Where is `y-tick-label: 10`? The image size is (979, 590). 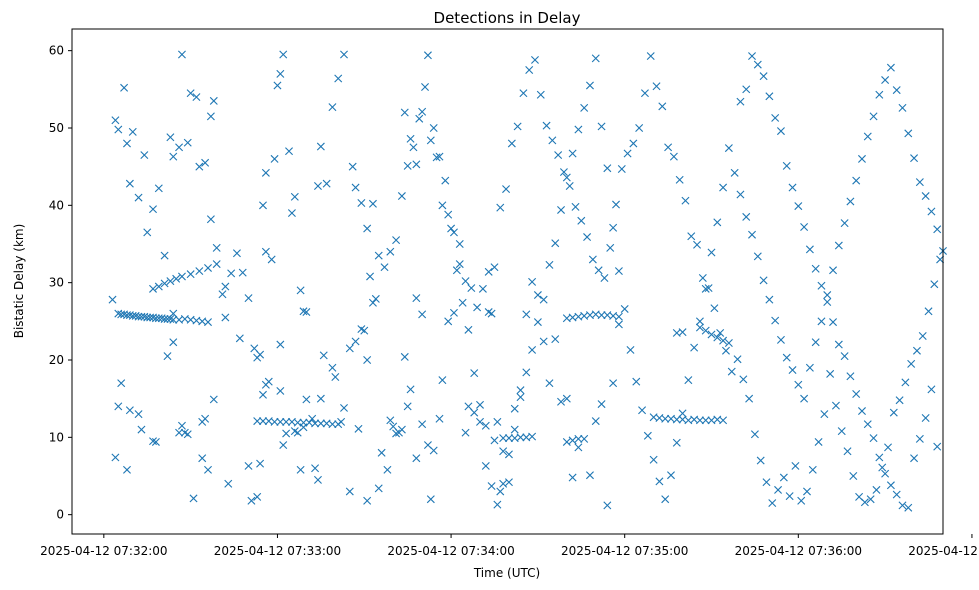
y-tick-label: 10 is located at coordinates (56, 437).